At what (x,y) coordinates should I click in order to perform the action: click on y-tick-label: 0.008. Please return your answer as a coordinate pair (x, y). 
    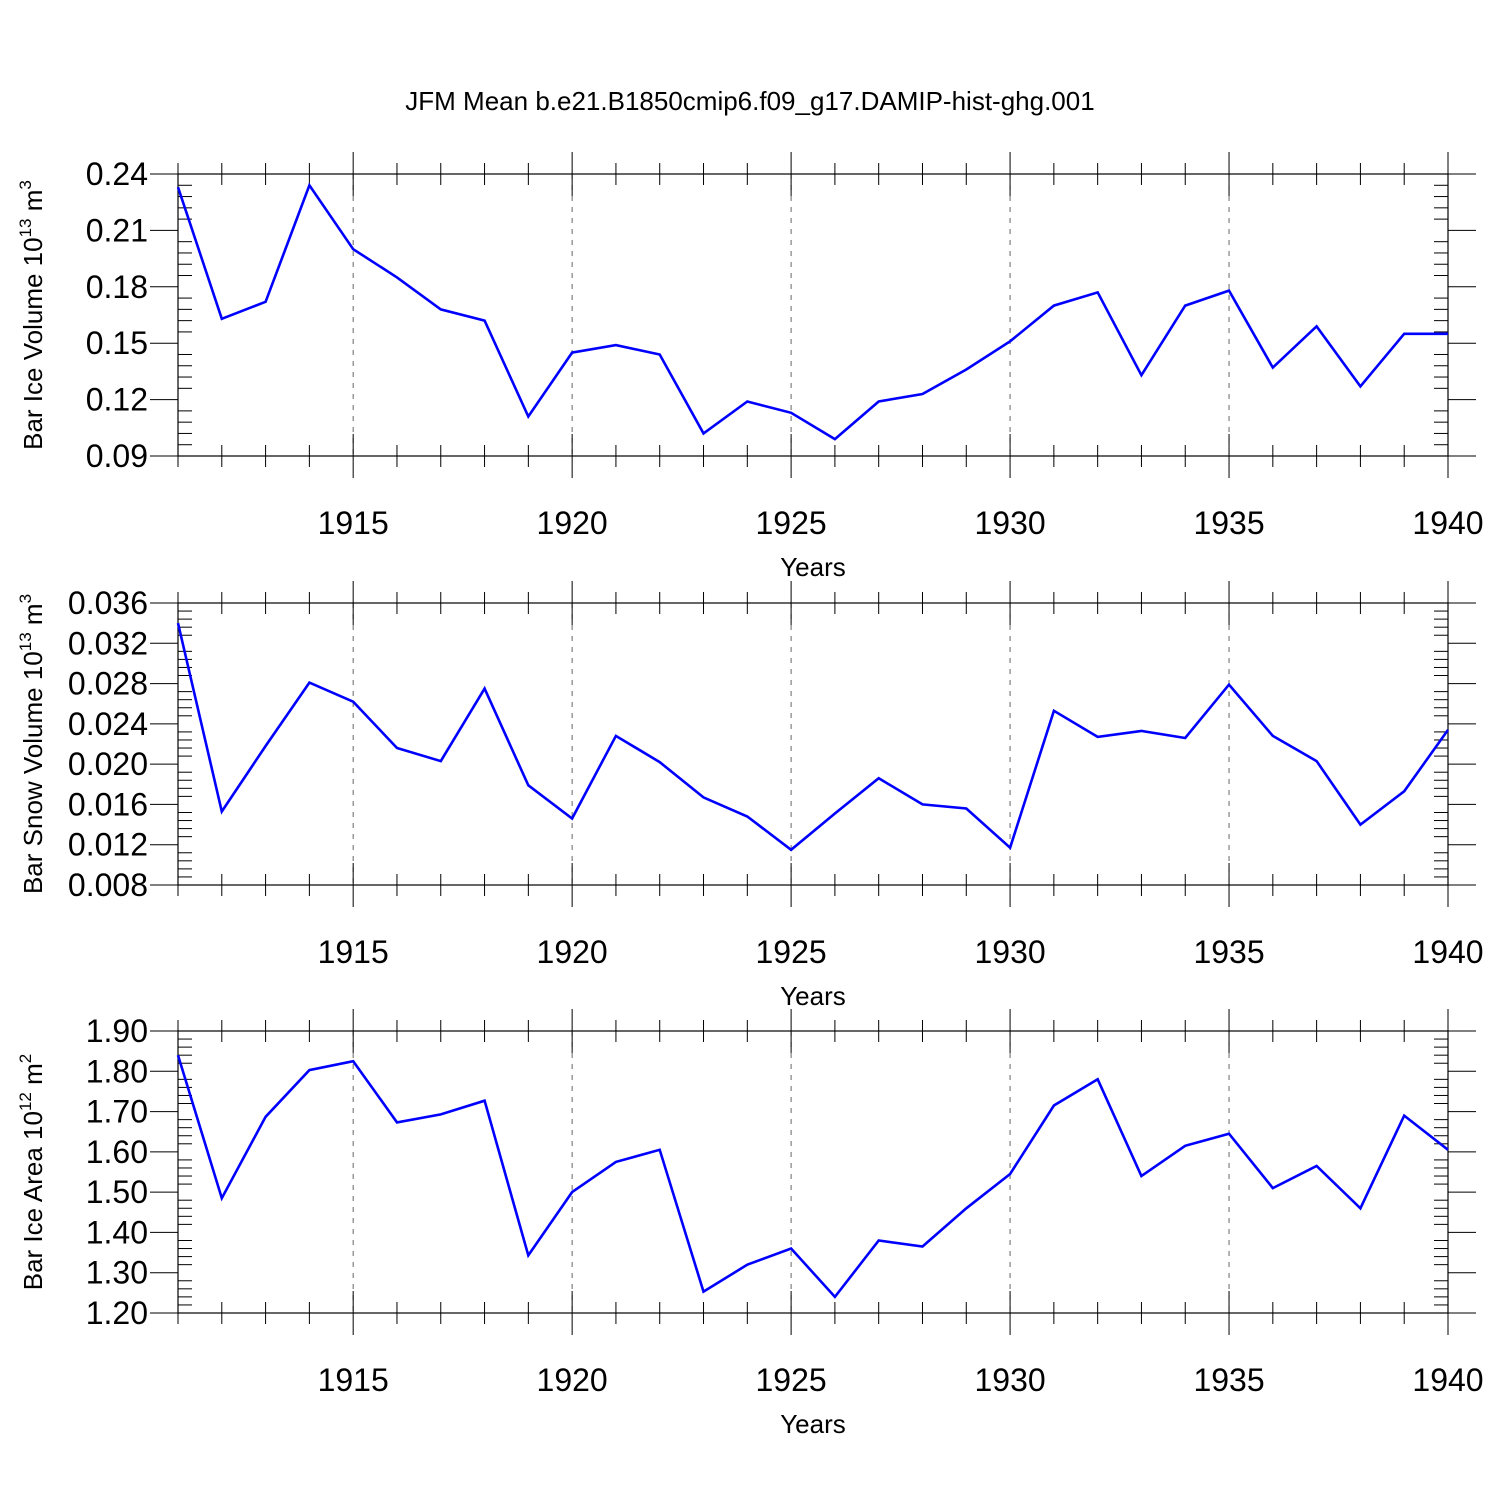
    Looking at the image, I should click on (108, 885).